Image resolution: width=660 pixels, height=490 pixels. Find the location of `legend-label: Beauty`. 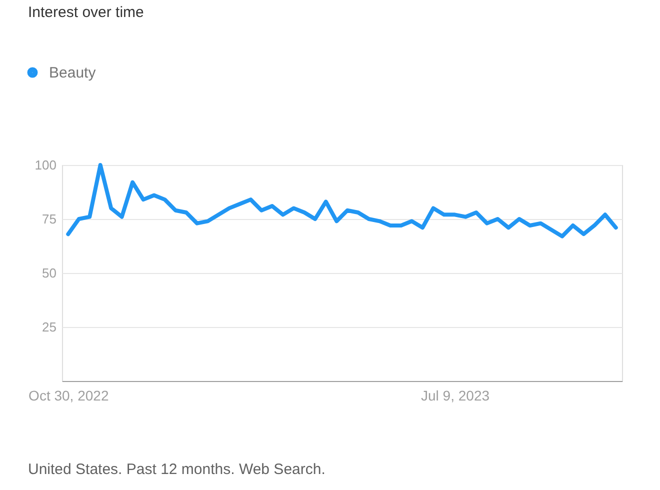

legend-label: Beauty is located at coordinates (72, 73).